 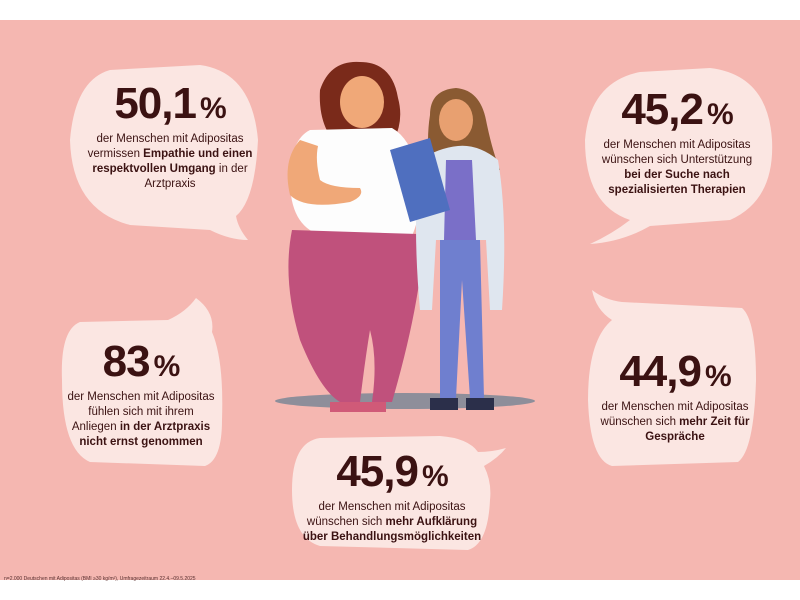 I want to click on speech-bubble-bottom, so click(x=399, y=493).